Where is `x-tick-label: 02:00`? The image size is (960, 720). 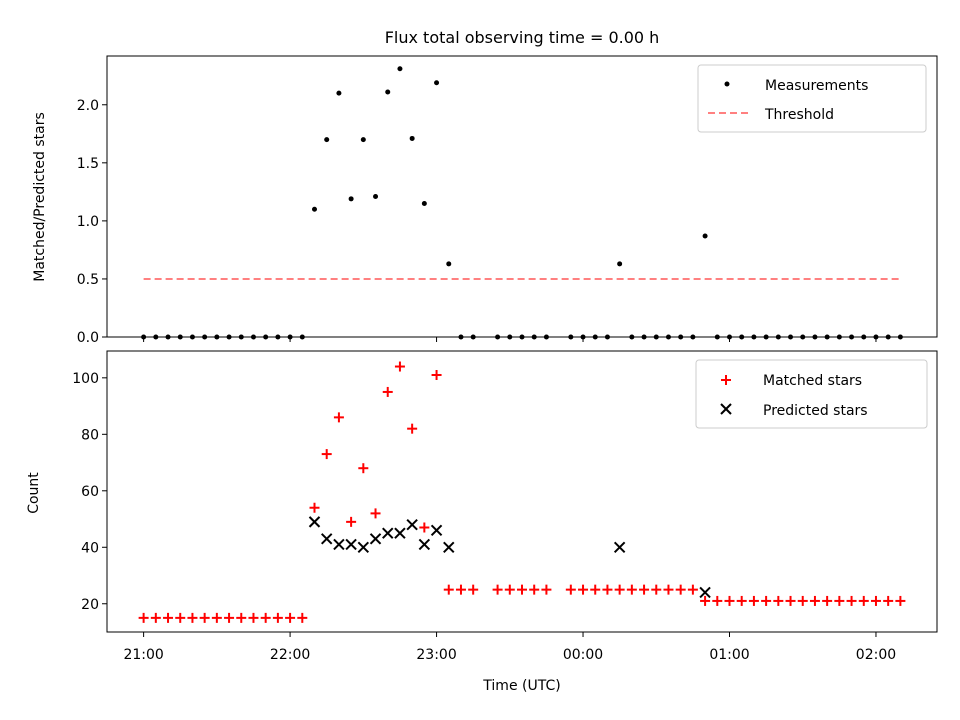 x-tick-label: 02:00 is located at coordinates (876, 655).